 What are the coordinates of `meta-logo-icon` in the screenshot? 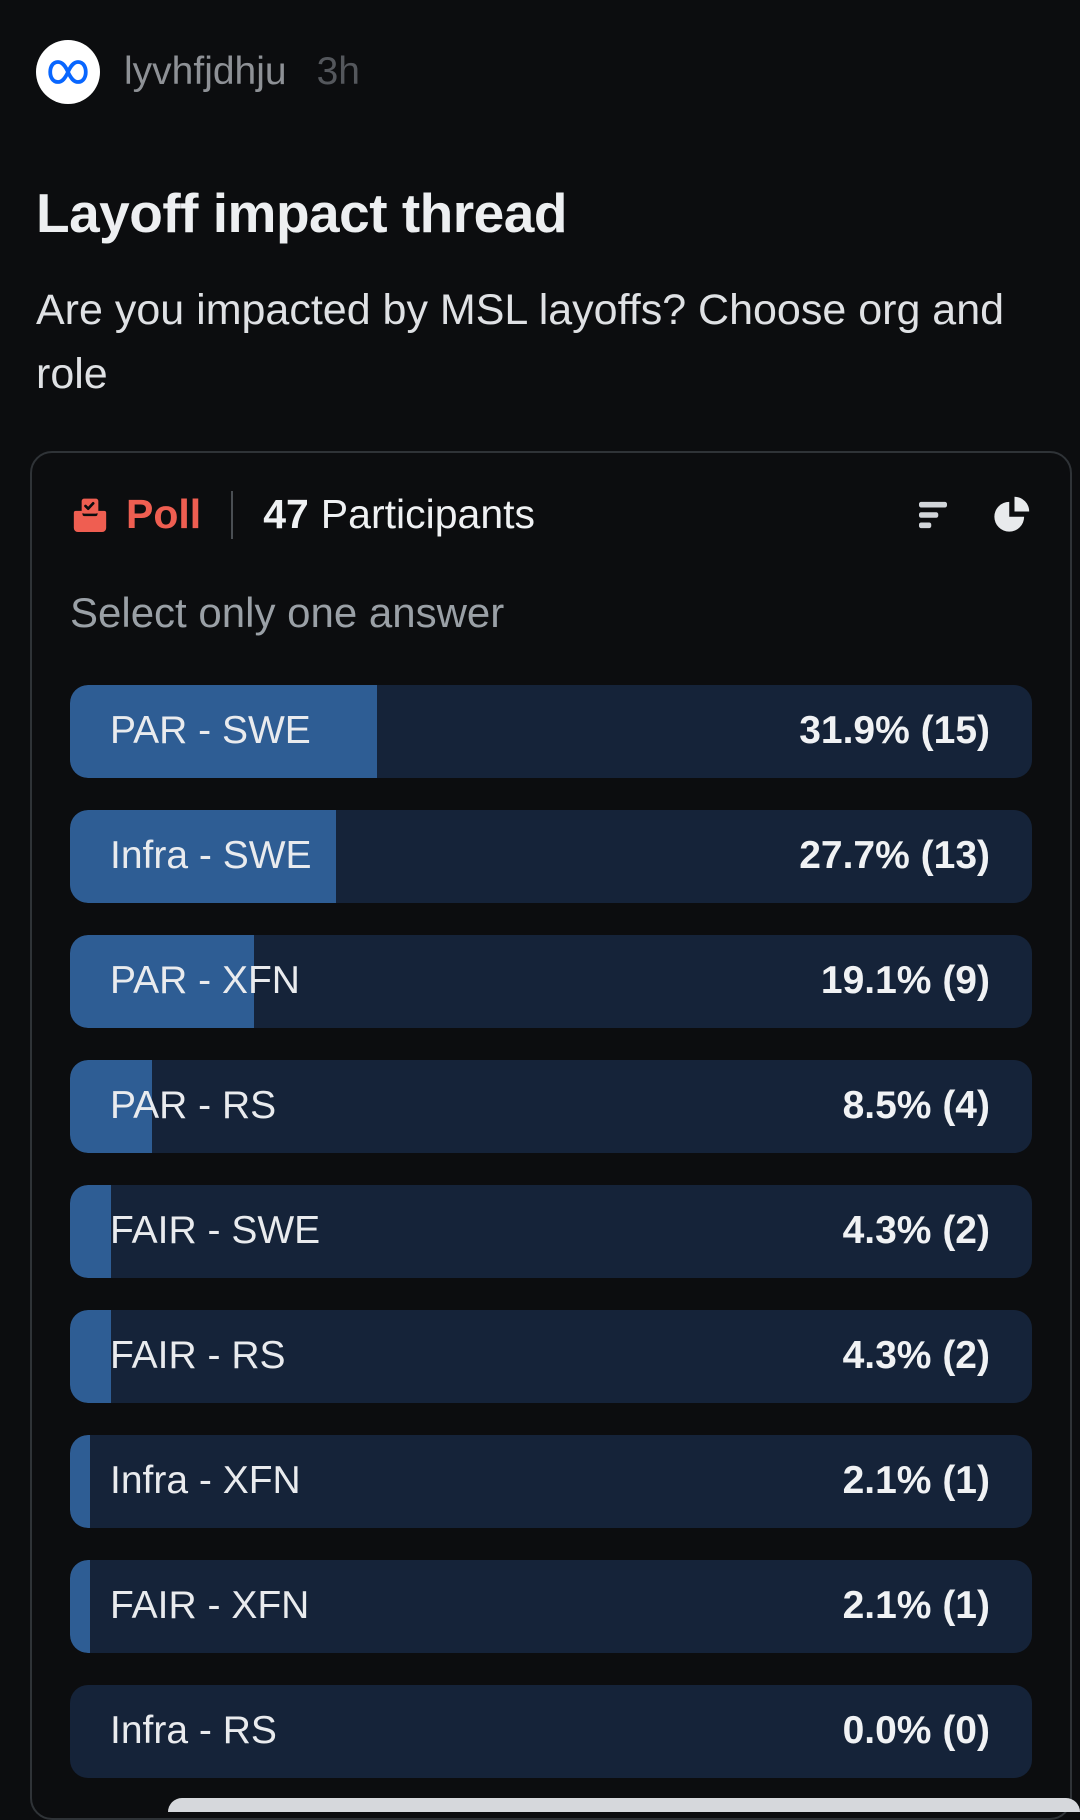 It's located at (68, 72).